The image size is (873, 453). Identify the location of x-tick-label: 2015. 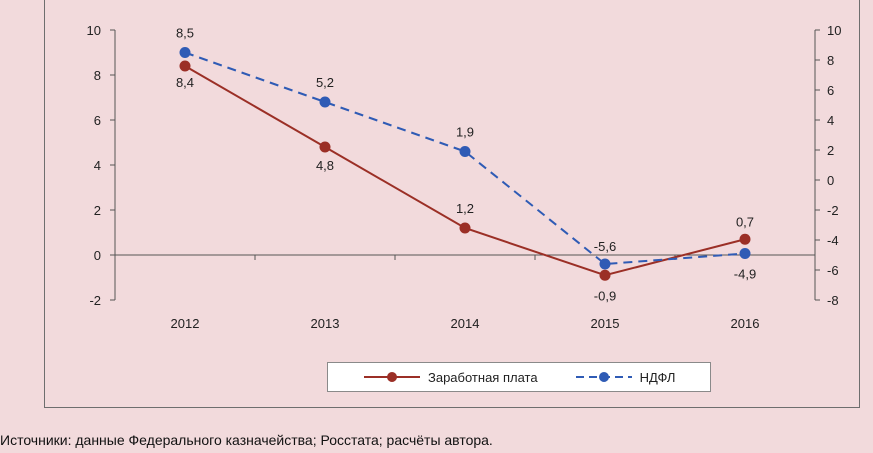
(605, 323).